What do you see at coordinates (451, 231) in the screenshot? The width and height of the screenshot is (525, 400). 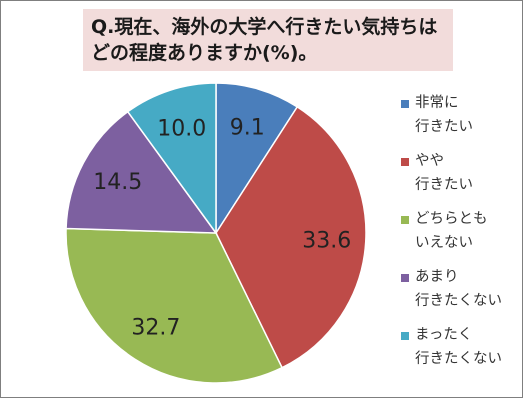 I see `legend-label-2: どちらとも いえない` at bounding box center [451, 231].